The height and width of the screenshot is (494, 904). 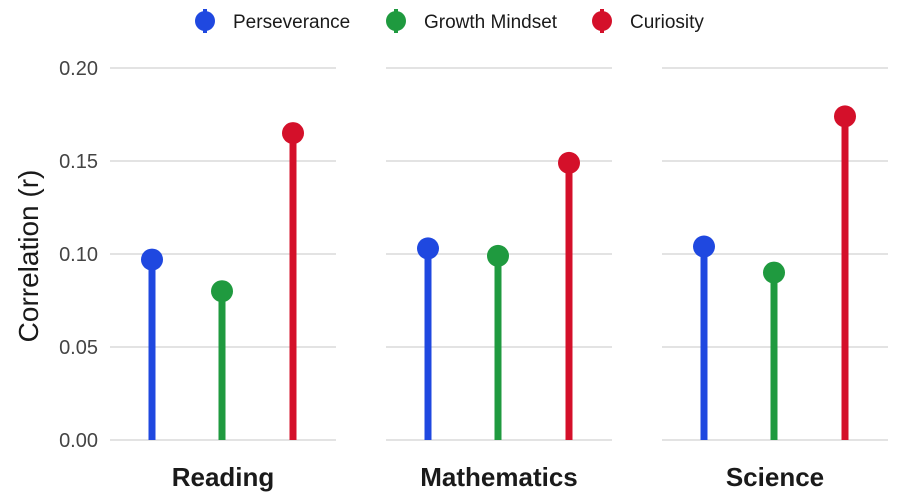 I want to click on legend: Perseverance Growth Mindset Curiosity, so click(x=449, y=21).